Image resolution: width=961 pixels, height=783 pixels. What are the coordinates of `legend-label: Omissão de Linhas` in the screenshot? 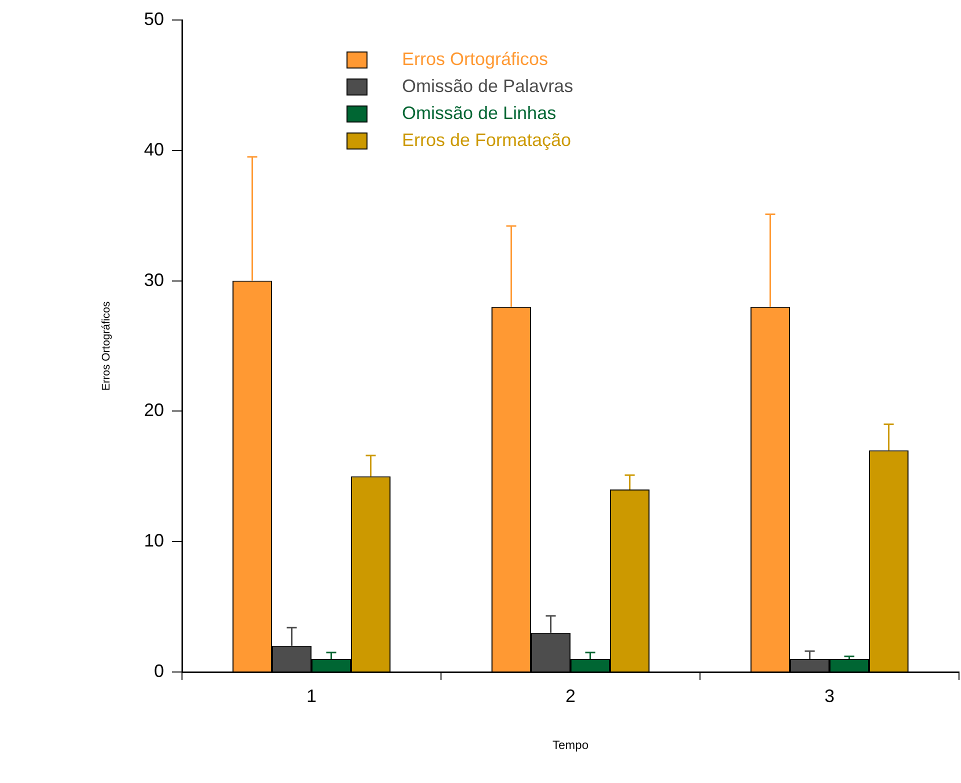 It's located at (479, 112).